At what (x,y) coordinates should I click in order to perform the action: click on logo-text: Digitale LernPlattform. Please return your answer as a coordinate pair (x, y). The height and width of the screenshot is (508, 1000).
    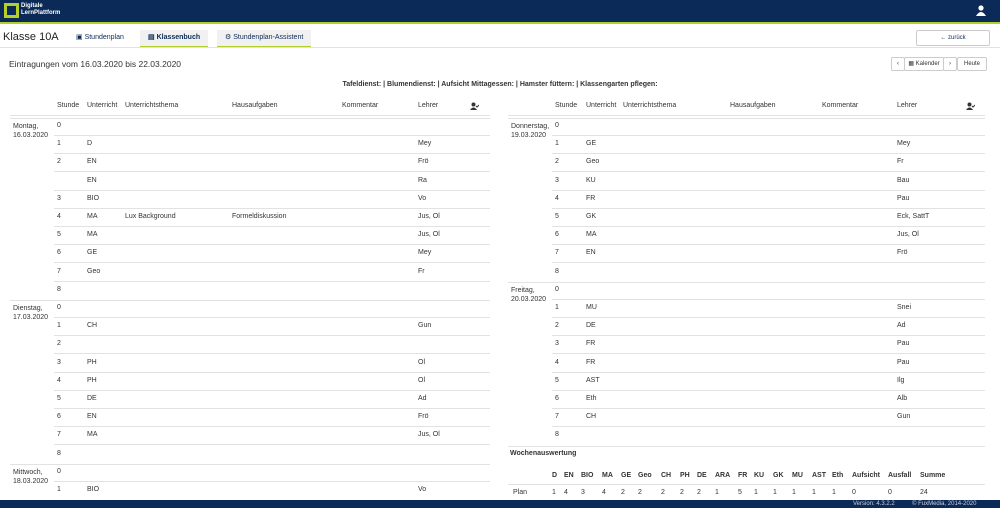
    Looking at the image, I should click on (40, 10).